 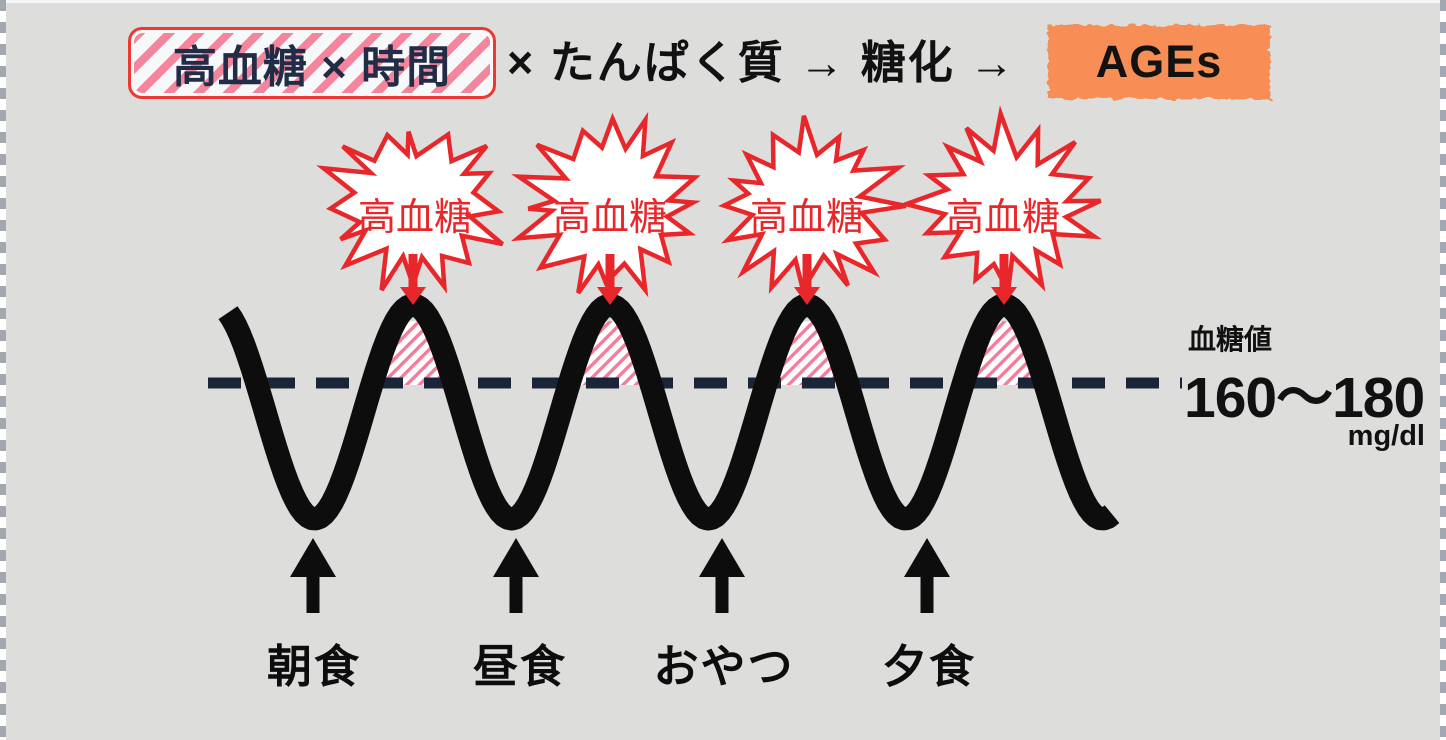 I want to click on hyperglycemia-time-box: 高血糖 × 時間, so click(x=312, y=63).